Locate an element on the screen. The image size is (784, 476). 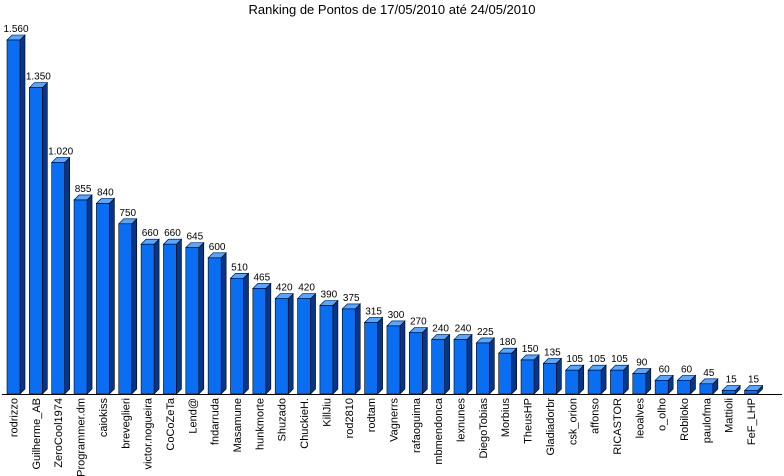
category-label: Morbius is located at coordinates (506, 418).